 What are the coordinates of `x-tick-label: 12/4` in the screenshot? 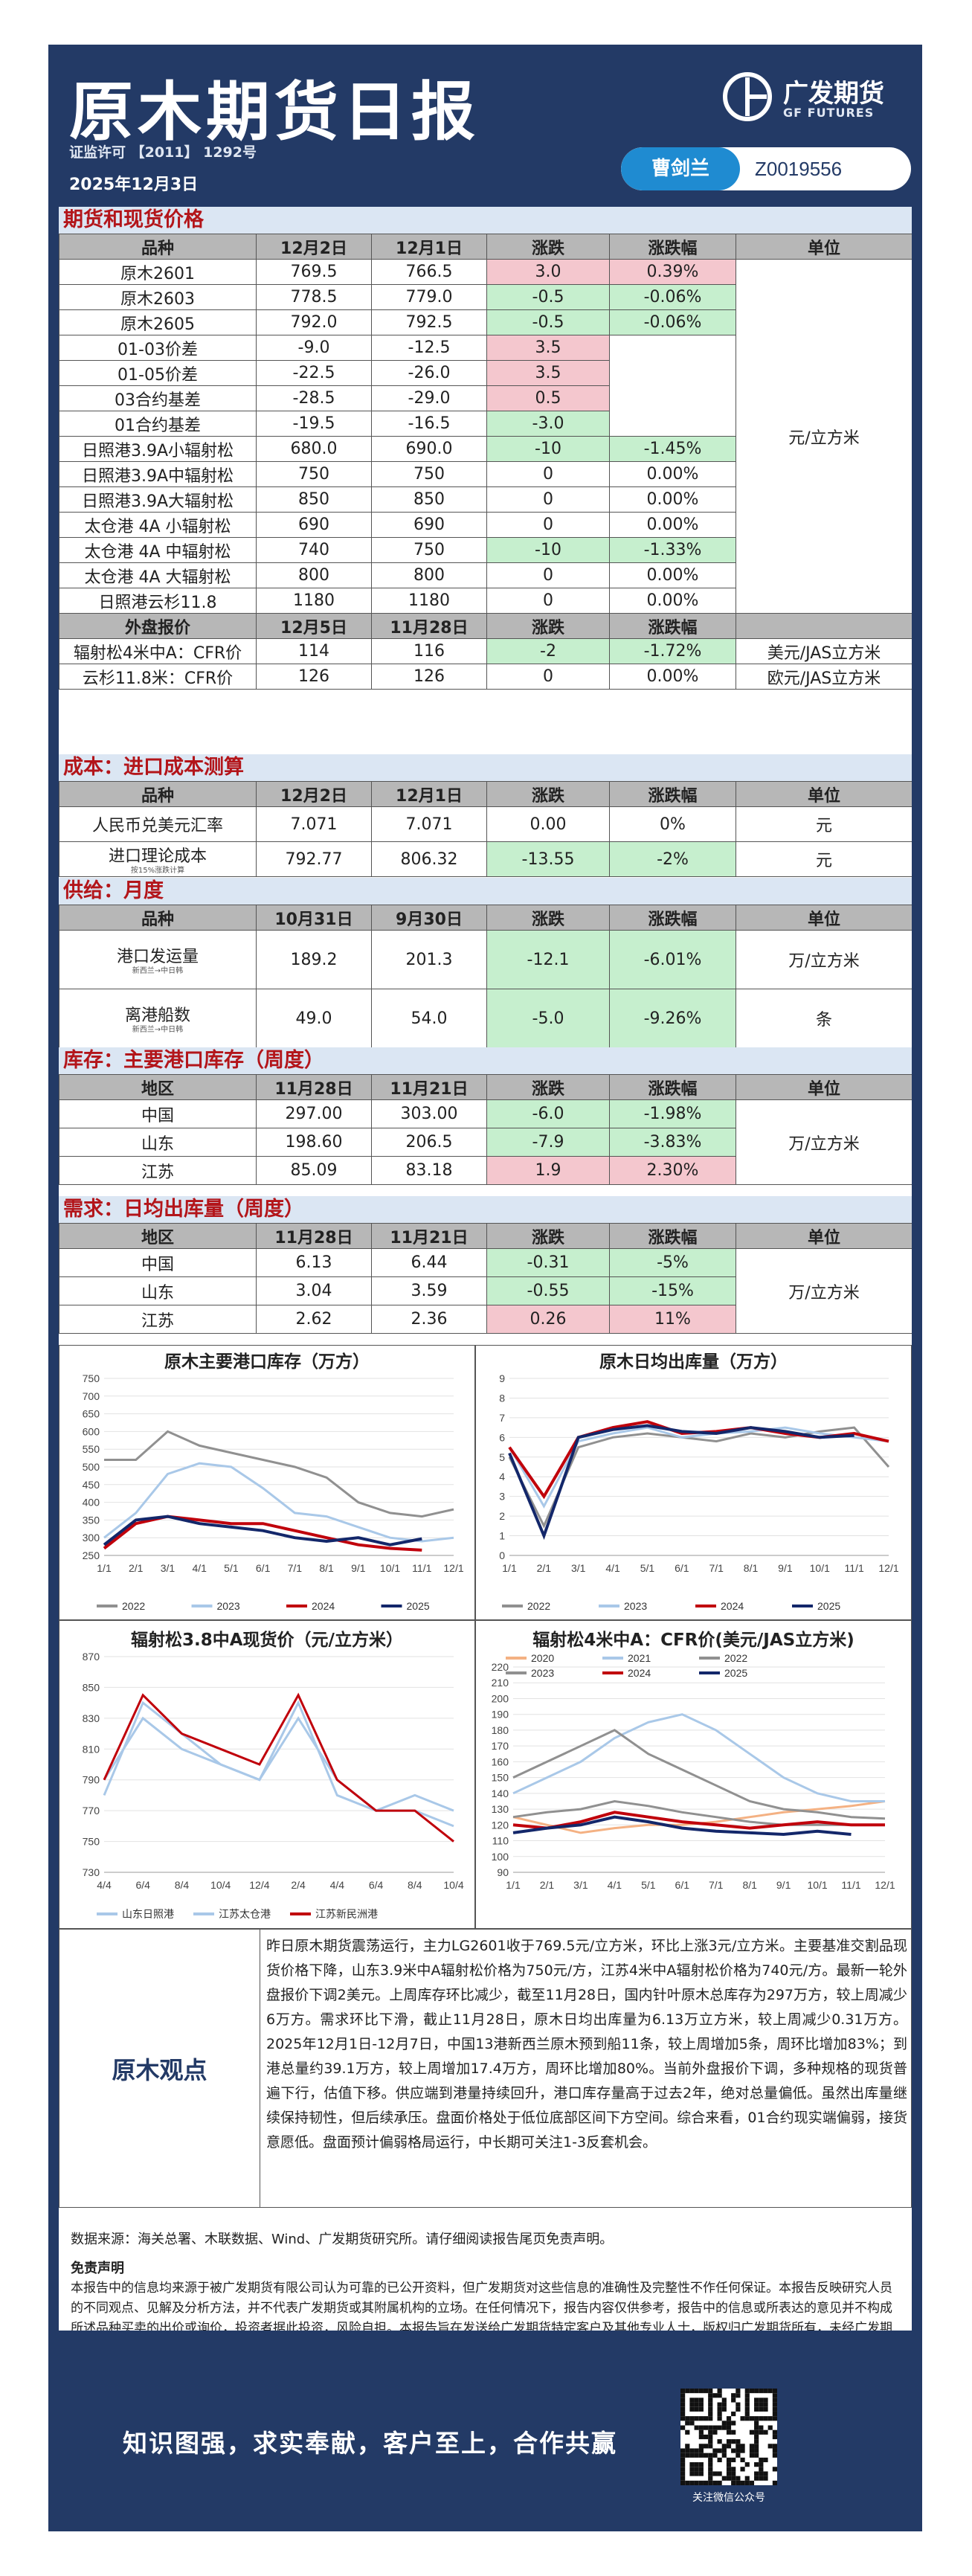 It's located at (259, 1885).